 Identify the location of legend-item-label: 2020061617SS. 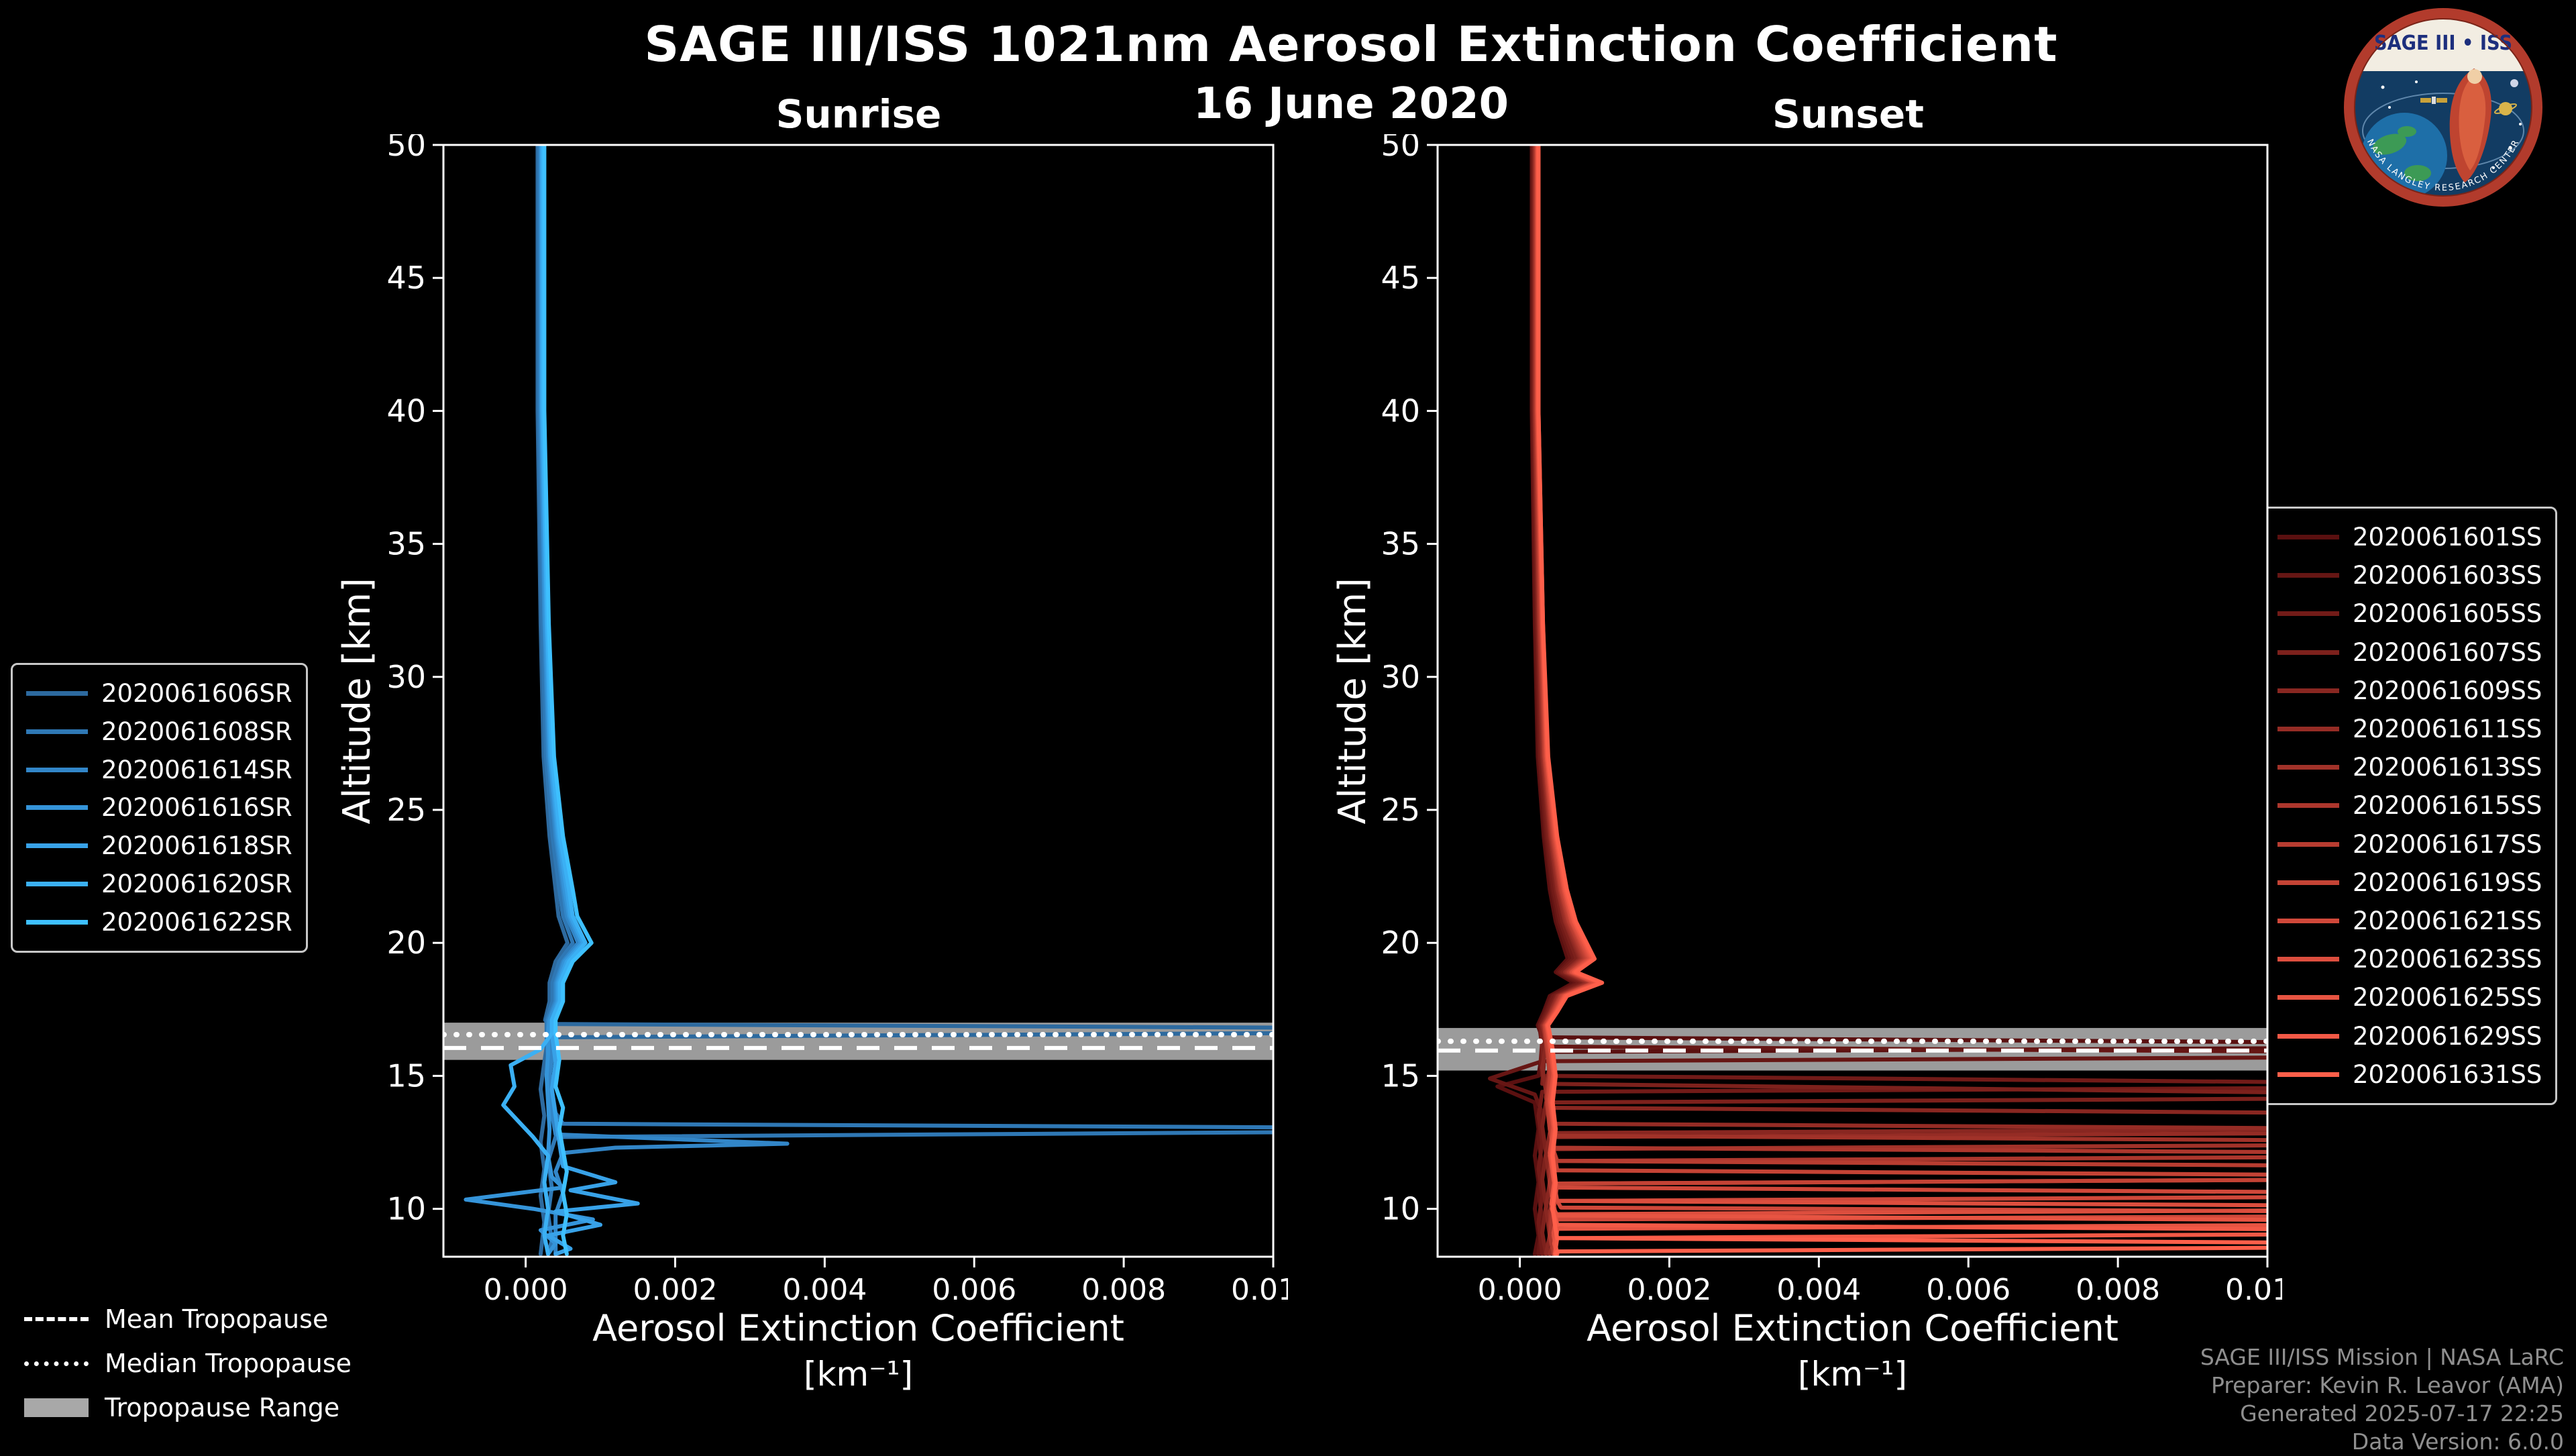
(2447, 844).